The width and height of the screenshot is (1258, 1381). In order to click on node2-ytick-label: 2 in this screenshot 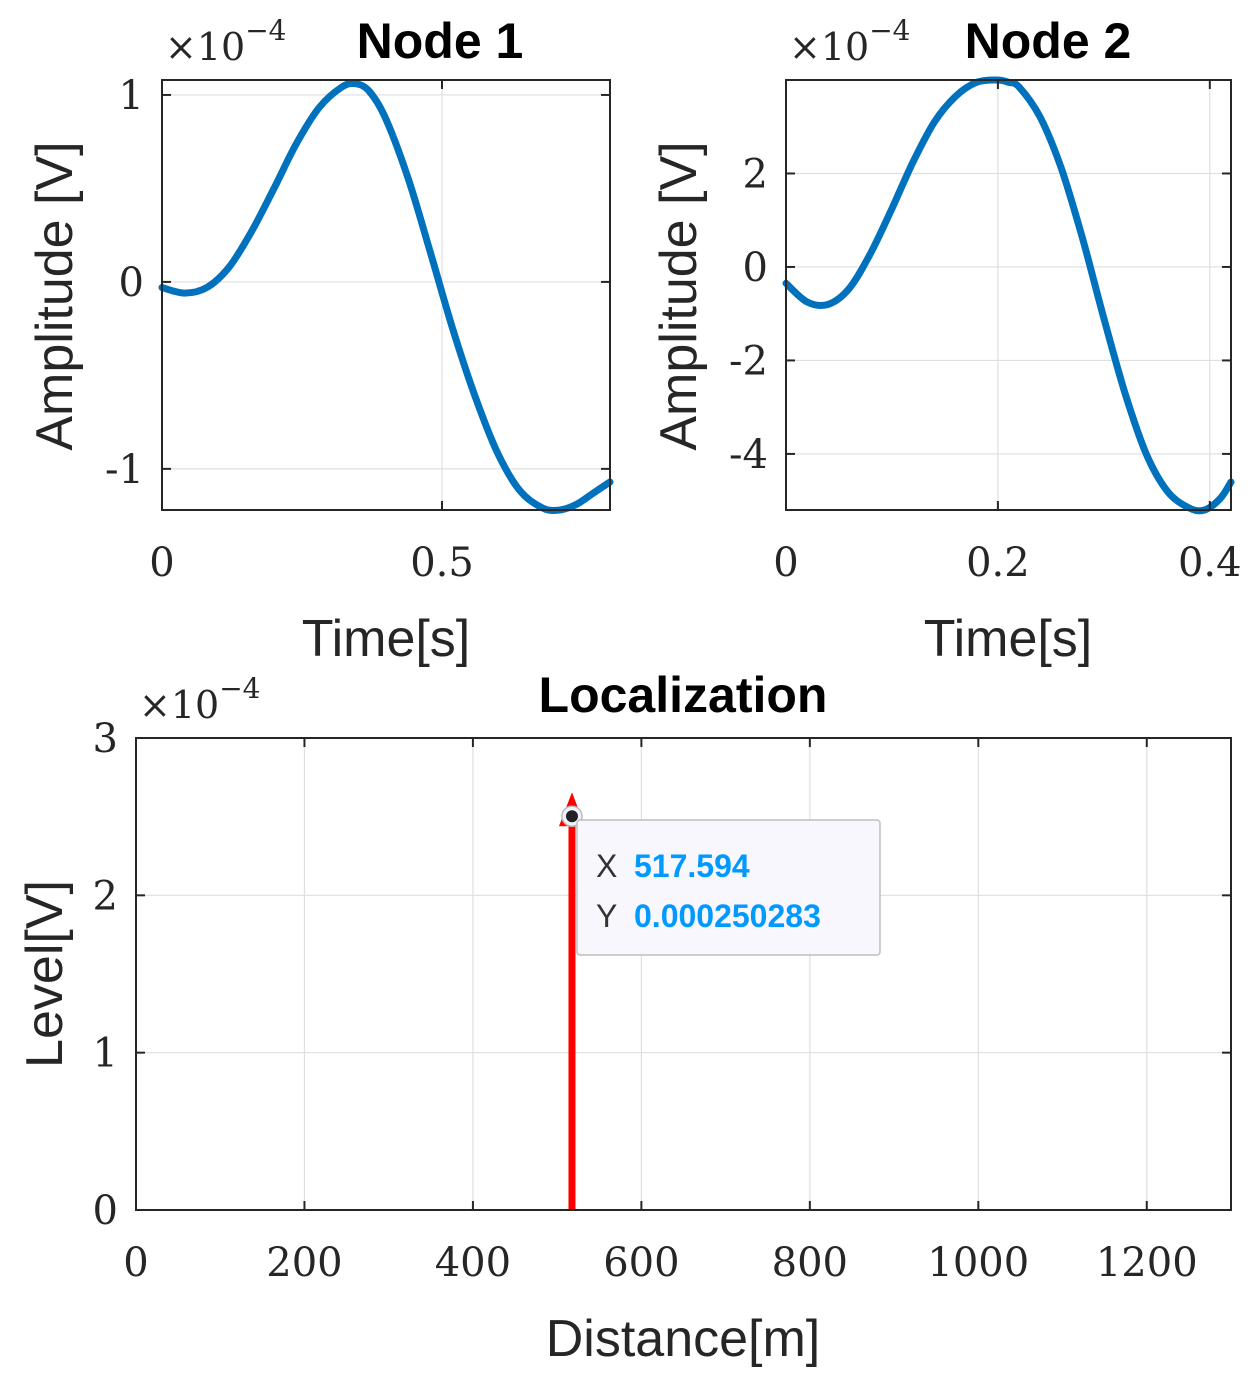, I will do `click(755, 174)`.